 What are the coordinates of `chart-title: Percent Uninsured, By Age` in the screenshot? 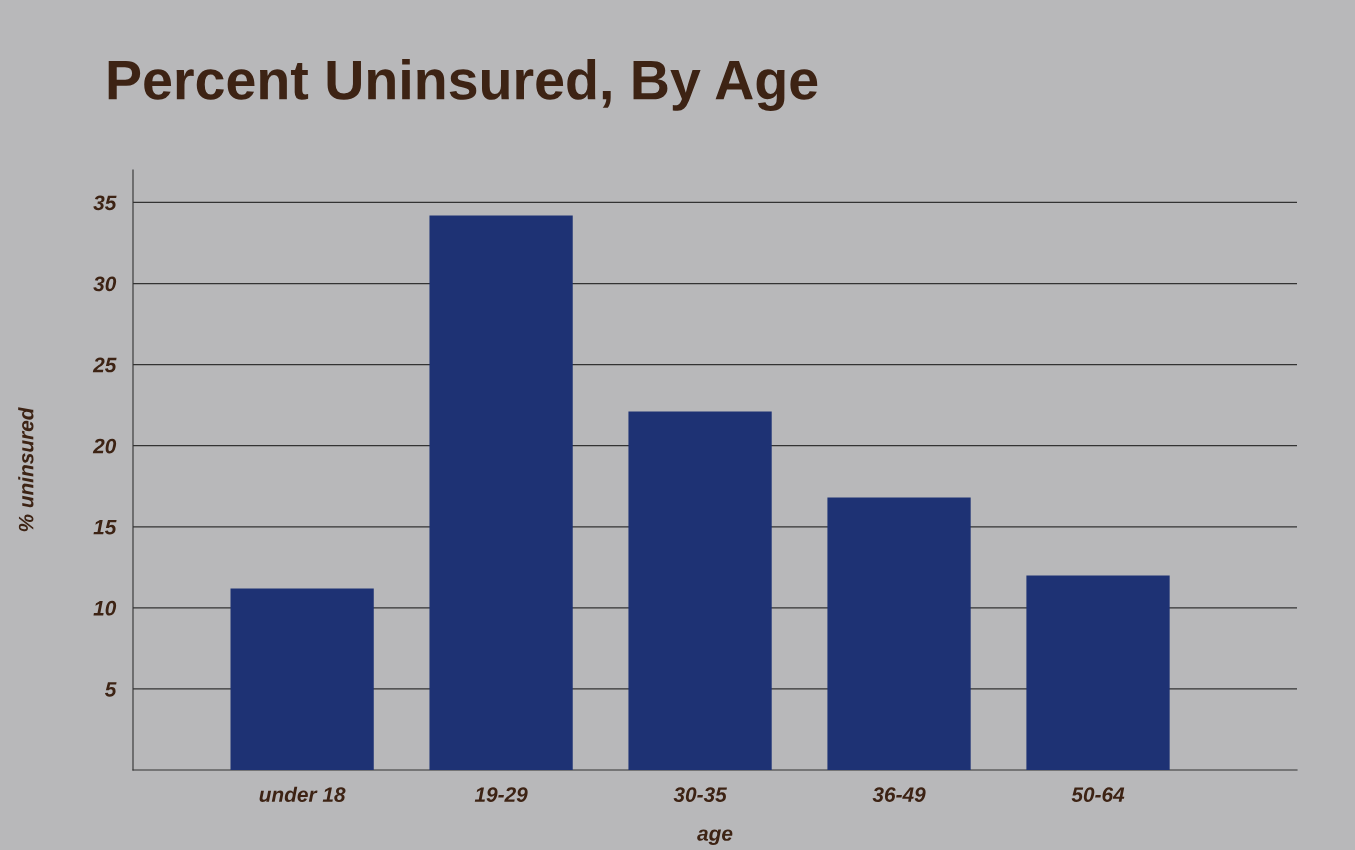 It's located at (463, 85).